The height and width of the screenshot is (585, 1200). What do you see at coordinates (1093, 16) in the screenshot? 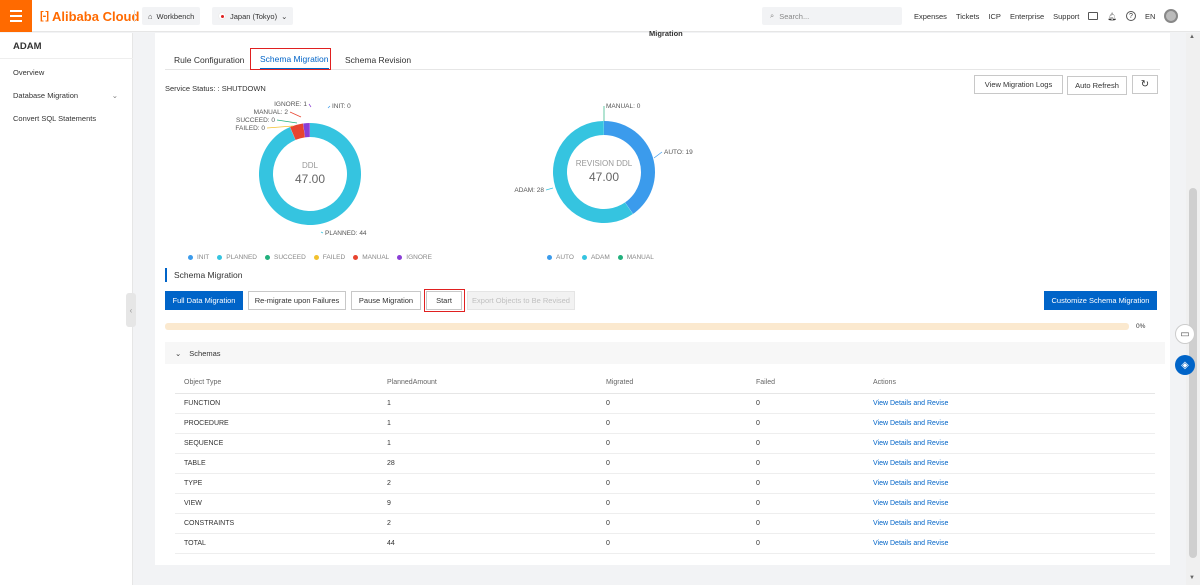
I see `terminal-icon` at bounding box center [1093, 16].